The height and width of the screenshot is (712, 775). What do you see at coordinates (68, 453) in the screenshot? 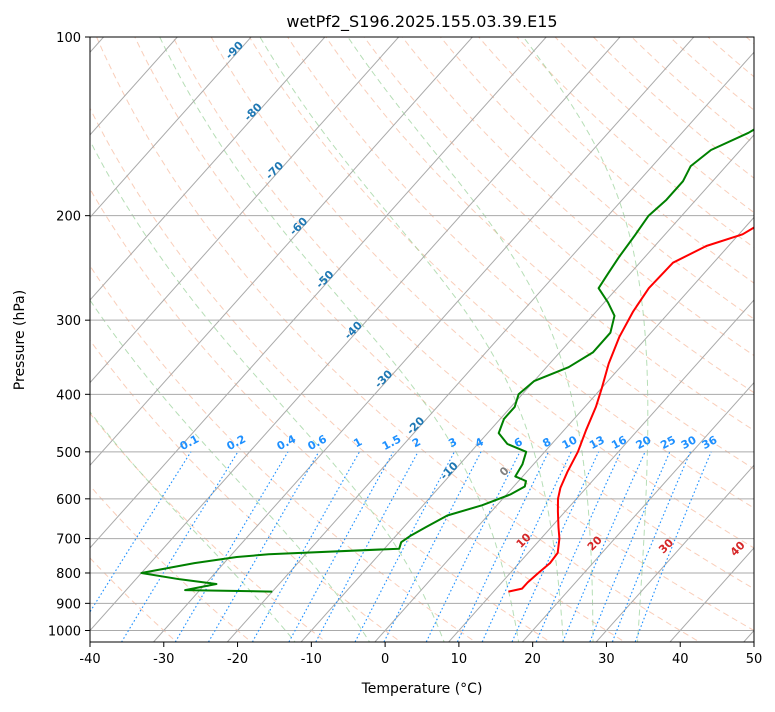
I see `y-tick-label: 500` at bounding box center [68, 453].